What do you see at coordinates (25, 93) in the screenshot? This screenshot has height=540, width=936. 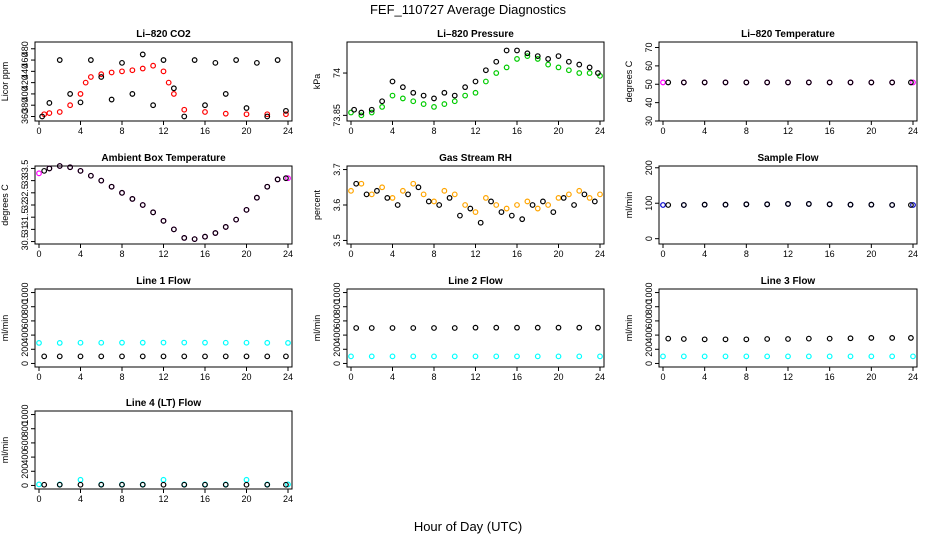 I see `y-tick-label: 400` at bounding box center [25, 93].